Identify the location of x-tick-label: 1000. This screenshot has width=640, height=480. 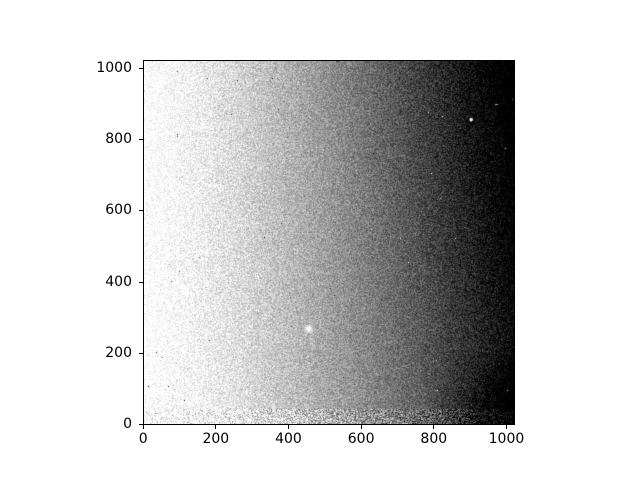
(506, 439).